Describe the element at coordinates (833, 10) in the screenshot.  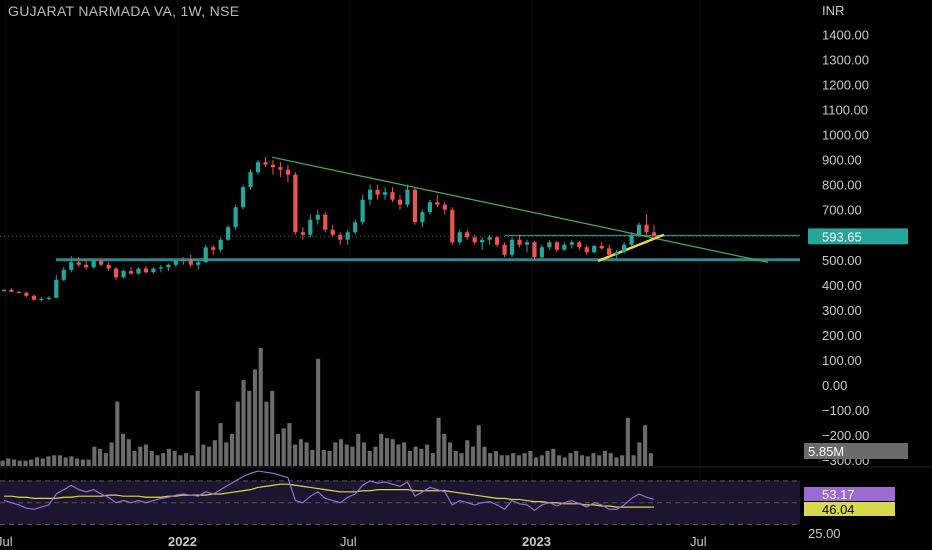
I see `currency-label: INR` at that location.